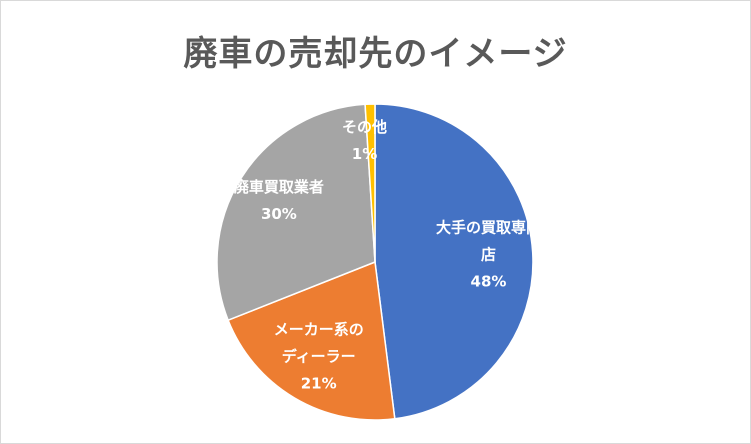 The width and height of the screenshot is (751, 444). Describe the element at coordinates (279, 214) in the screenshot. I see `slice-value-label: 30%` at that location.